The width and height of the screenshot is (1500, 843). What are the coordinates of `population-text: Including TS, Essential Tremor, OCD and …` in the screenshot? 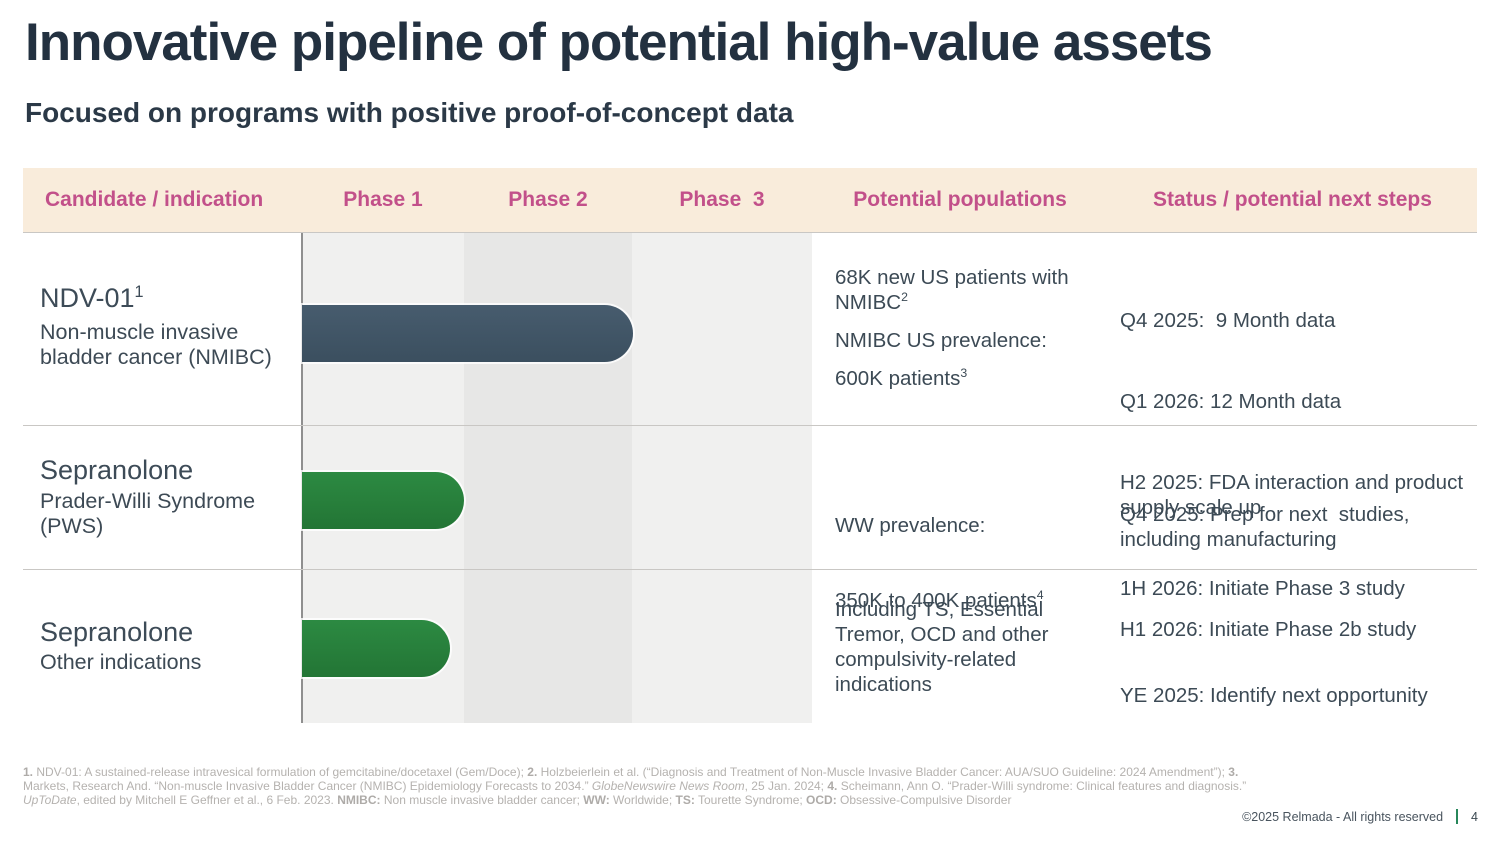 It's located at (945, 647).